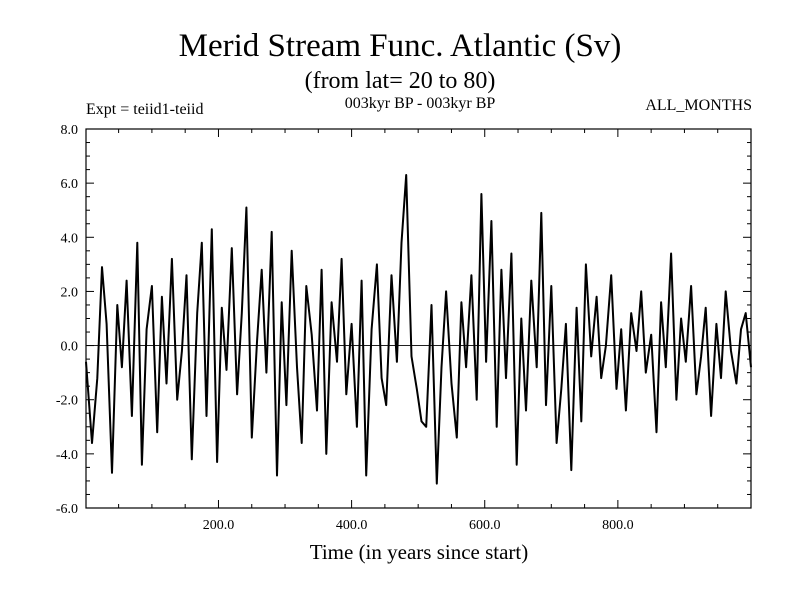 Image resolution: width=800 pixels, height=600 pixels. I want to click on x-axis-label: Time (in years since start), so click(419, 552).